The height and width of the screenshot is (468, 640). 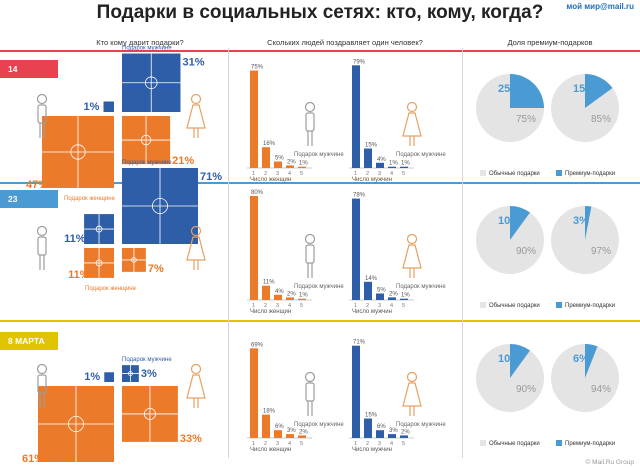 I want to click on bar-value-label: 16%, so click(x=269, y=144).